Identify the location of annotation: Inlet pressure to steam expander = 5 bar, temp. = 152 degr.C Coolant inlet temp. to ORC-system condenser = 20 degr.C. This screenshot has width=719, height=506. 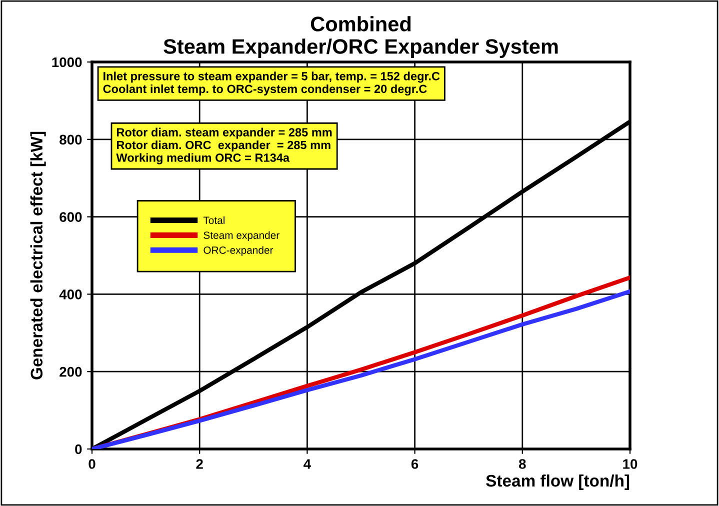
(271, 84).